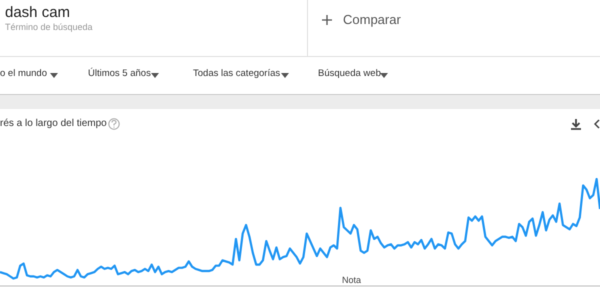 The width and height of the screenshot is (600, 300). What do you see at coordinates (119, 73) in the screenshot?
I see `text: Últimos 5 años` at bounding box center [119, 73].